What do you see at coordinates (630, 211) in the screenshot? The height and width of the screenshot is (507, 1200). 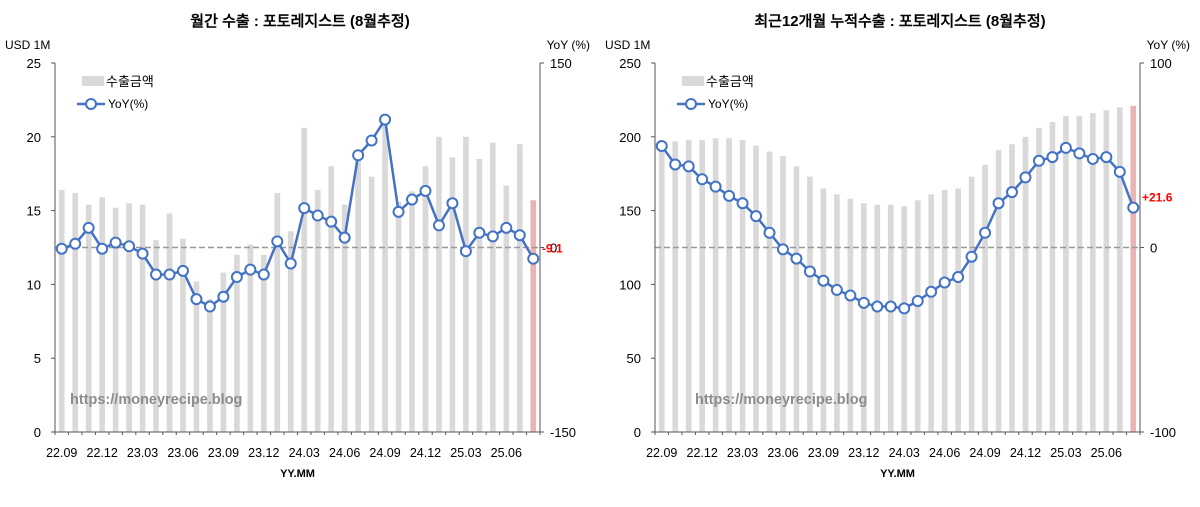 I see `left-axis-tick-label: 150` at bounding box center [630, 211].